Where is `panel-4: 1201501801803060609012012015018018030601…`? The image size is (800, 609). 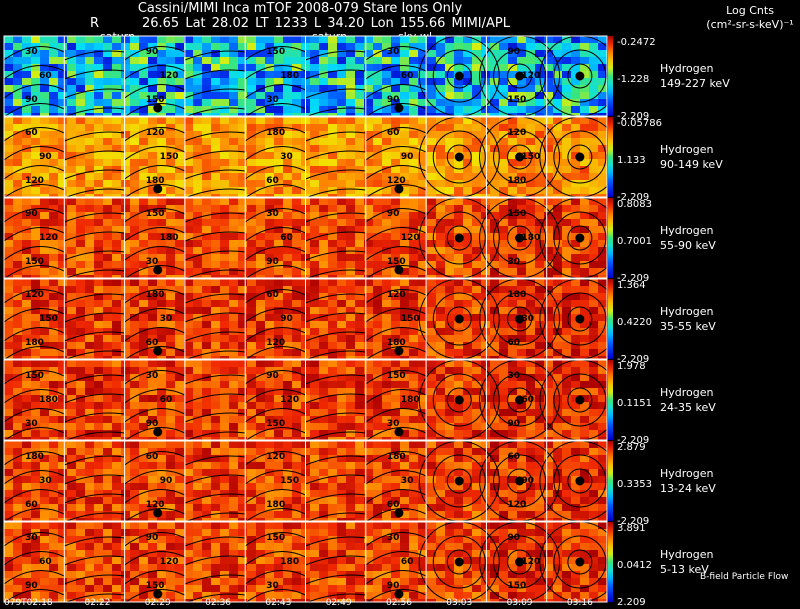
panel-4: 1201501801803060609012012015018018030601… is located at coordinates (359, 321).